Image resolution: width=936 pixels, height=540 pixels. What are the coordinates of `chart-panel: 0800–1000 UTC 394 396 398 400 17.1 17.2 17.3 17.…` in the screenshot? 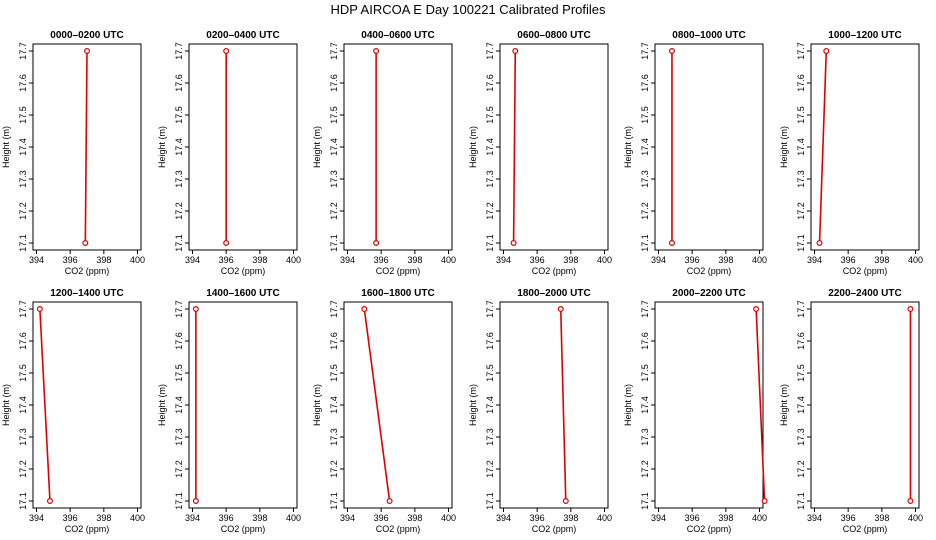 It's located at (695, 153).